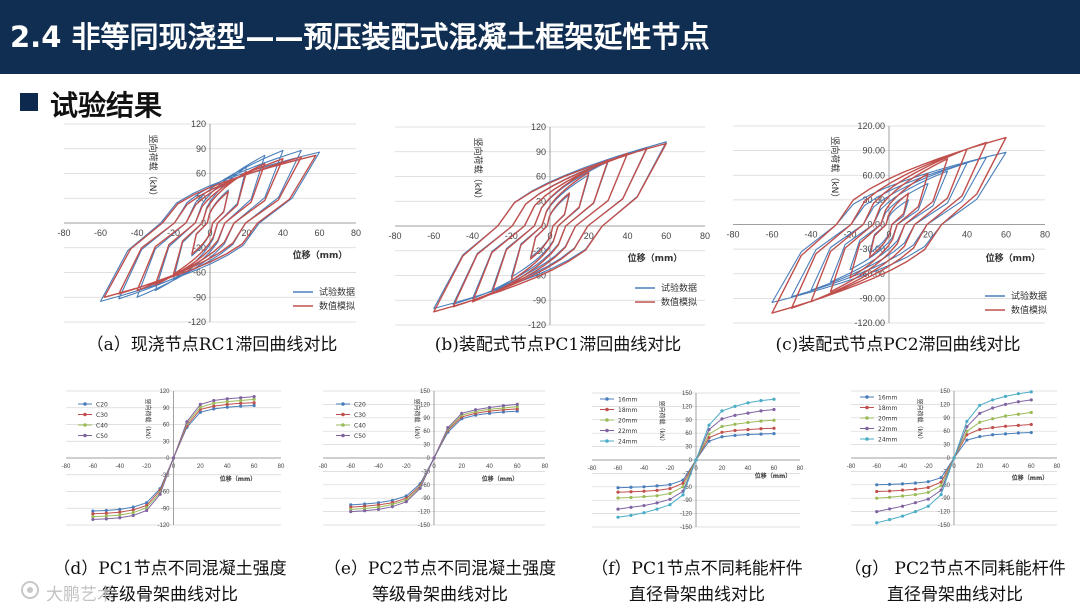 The height and width of the screenshot is (608, 1080). What do you see at coordinates (686, 528) in the screenshot?
I see `ytick-label-f-10: -150` at bounding box center [686, 528].